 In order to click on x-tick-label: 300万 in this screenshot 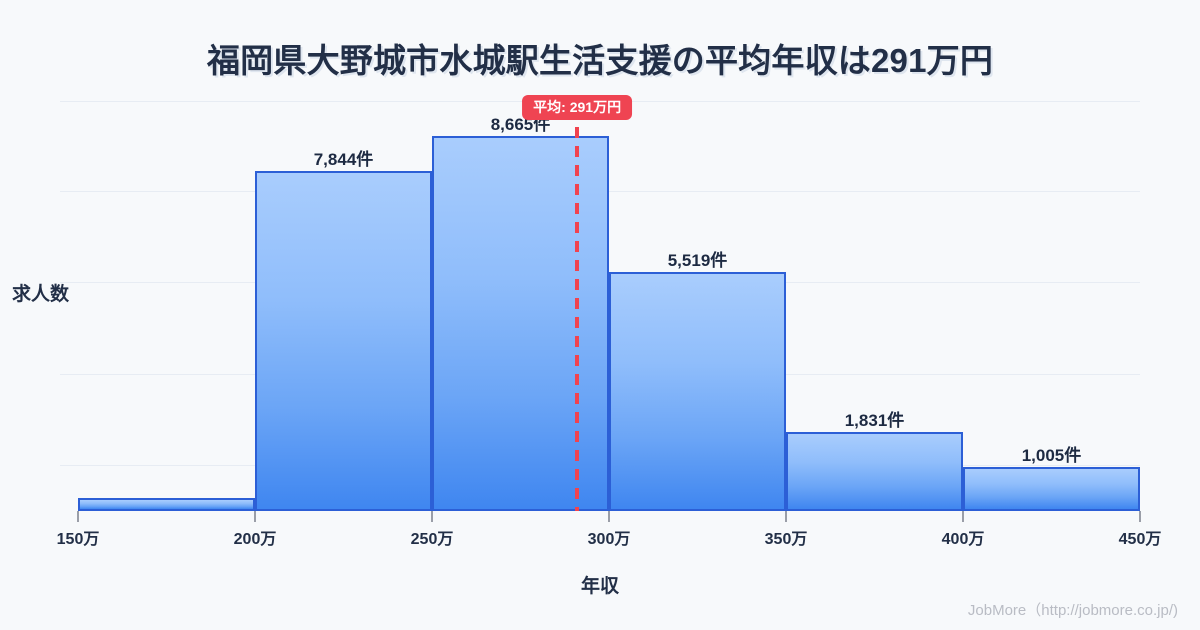, I will do `click(609, 539)`.